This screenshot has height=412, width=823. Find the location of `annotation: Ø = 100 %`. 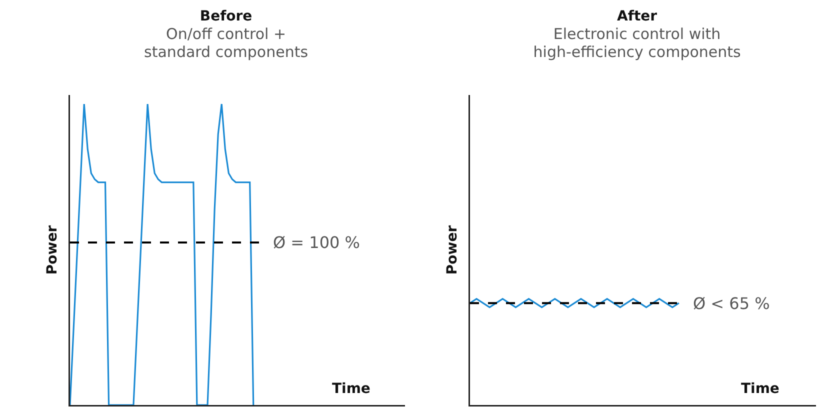

annotation: Ø = 100 % is located at coordinates (316, 242).